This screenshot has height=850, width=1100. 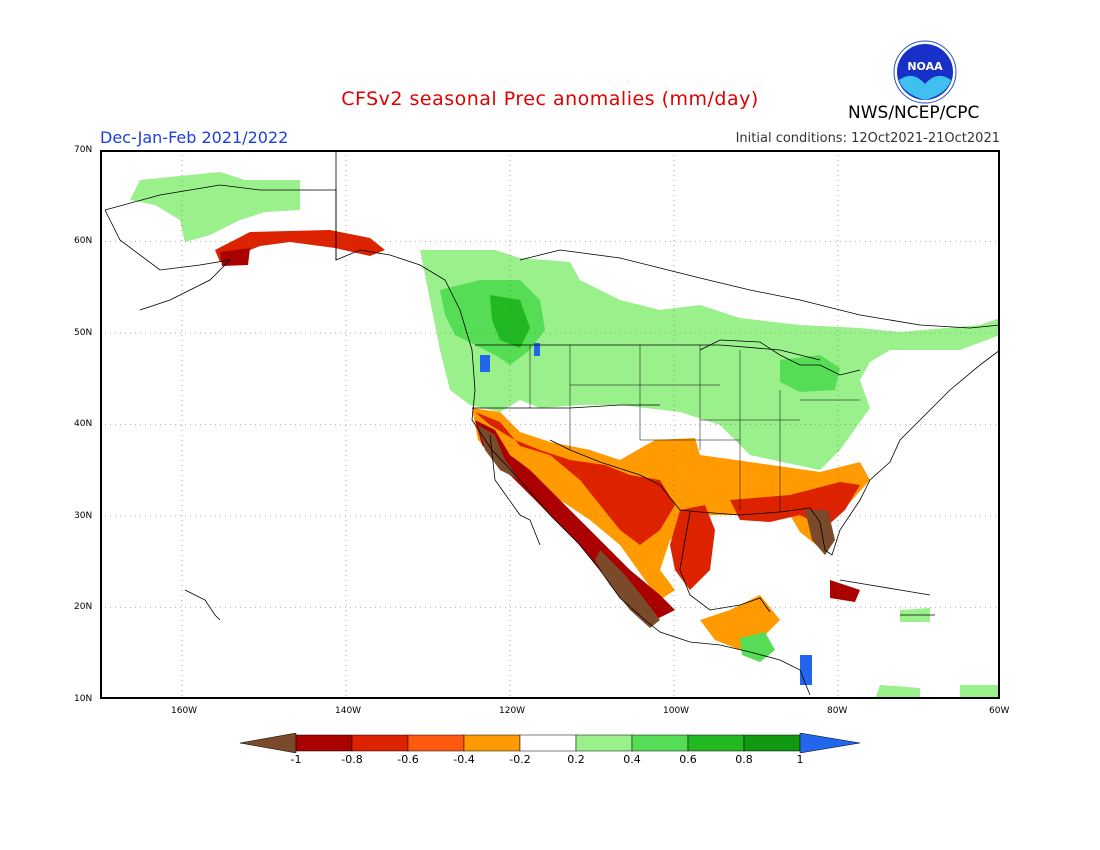 I want to click on legend-tick-label: 0.4, so click(x=632, y=759).